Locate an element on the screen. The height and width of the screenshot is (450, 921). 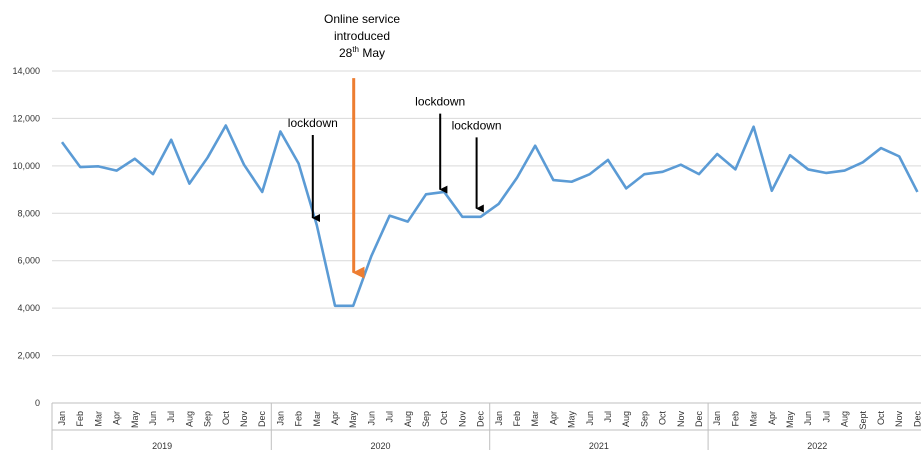
year-label: 2022 is located at coordinates (817, 445).